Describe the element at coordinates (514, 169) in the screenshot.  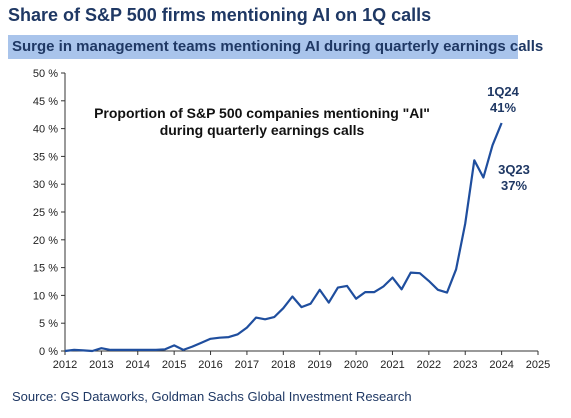
I see `callout-3q23-label: 3Q23` at that location.